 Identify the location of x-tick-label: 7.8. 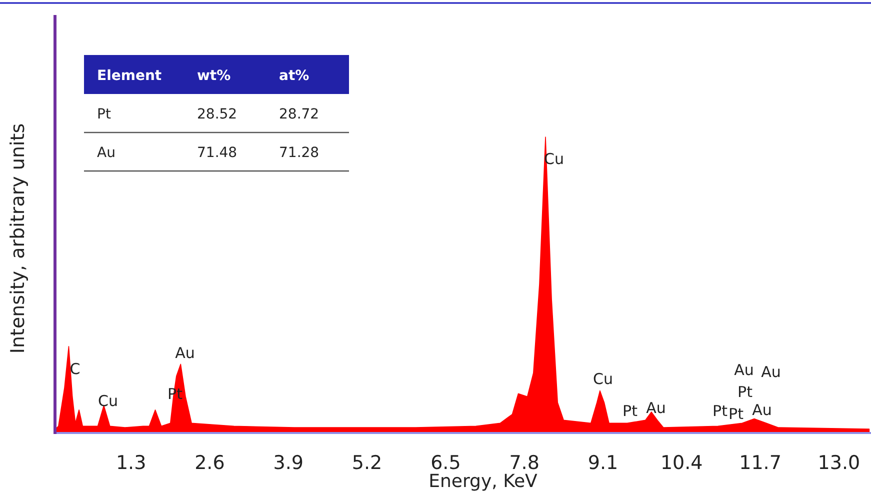
(524, 463).